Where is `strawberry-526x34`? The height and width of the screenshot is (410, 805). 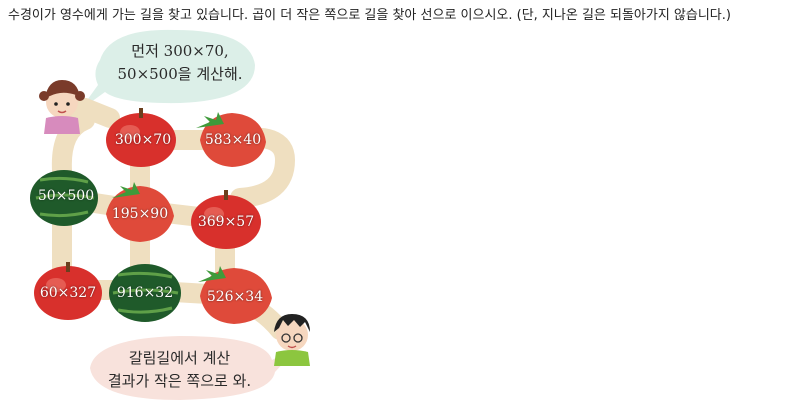 strawberry-526x34 is located at coordinates (235, 295).